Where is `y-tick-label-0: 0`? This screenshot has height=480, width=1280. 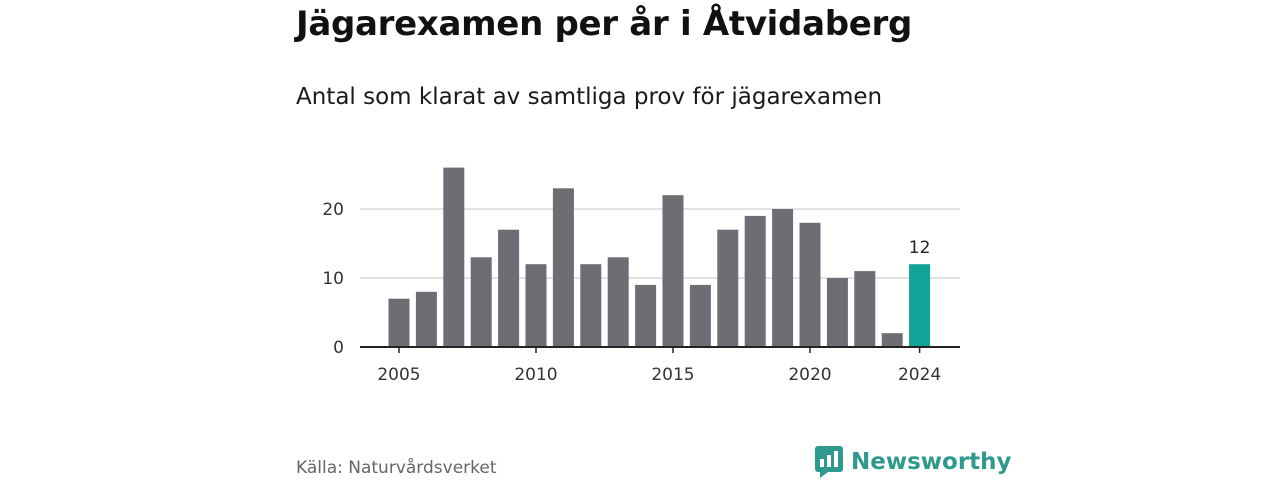
y-tick-label-0: 0 is located at coordinates (338, 348).